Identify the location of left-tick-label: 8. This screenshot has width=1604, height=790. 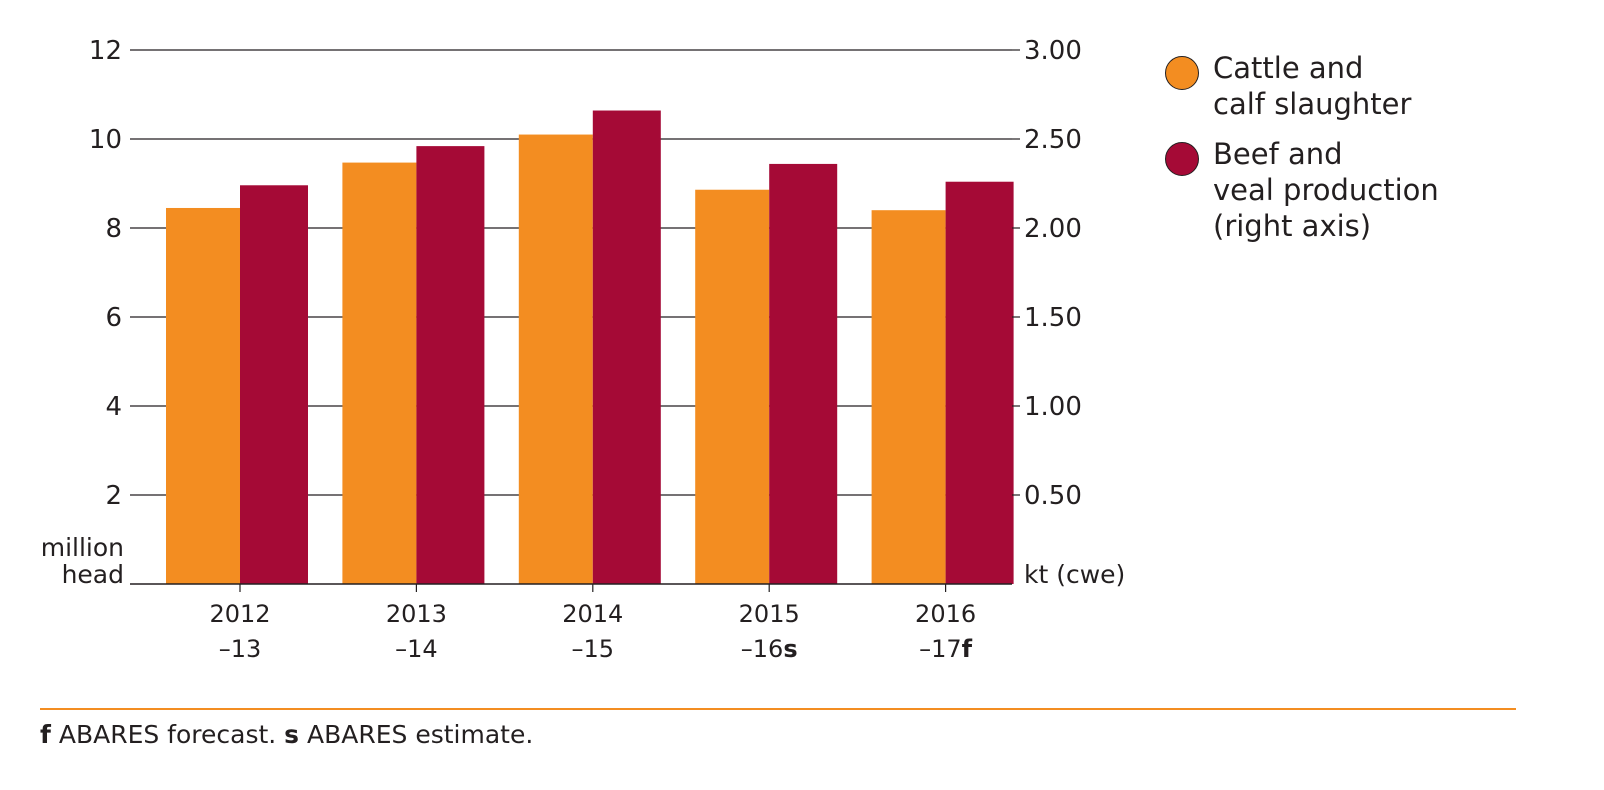
(113, 229).